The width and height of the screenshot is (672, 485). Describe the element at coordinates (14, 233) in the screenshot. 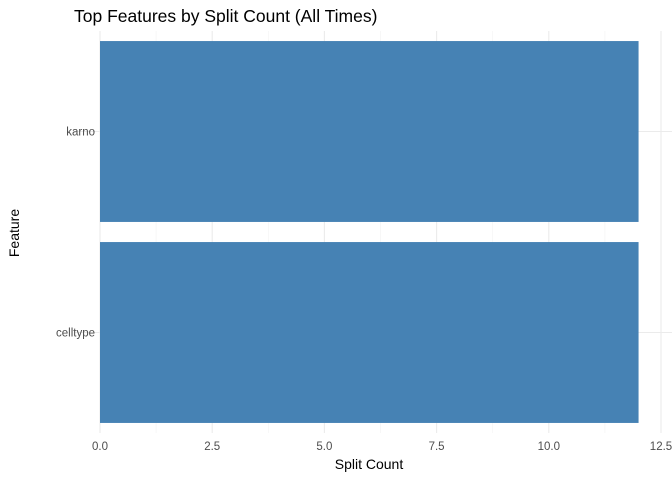

I see `y-axis-label: Feature` at that location.